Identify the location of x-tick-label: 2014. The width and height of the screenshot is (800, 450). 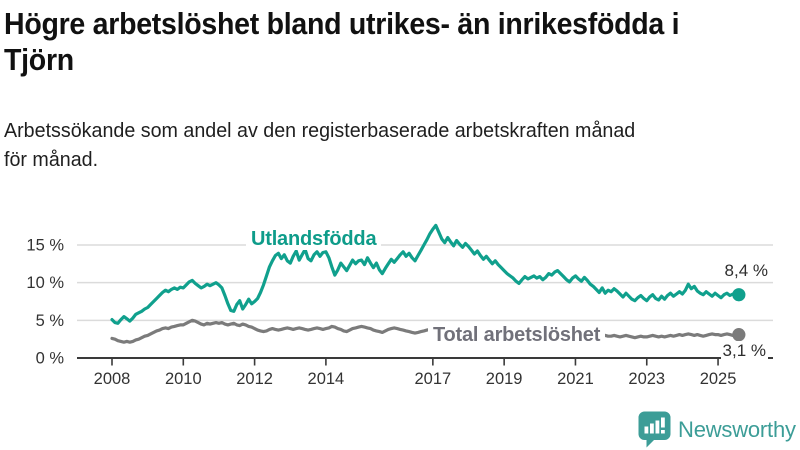
(326, 379).